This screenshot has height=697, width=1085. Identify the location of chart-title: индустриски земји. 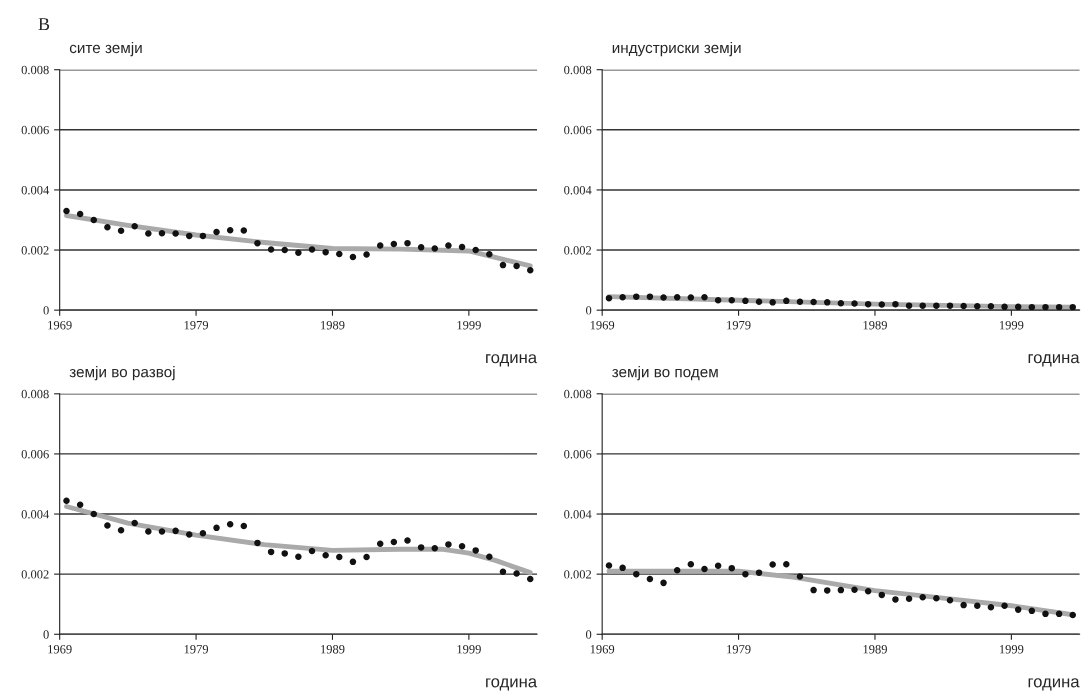
(676, 49).